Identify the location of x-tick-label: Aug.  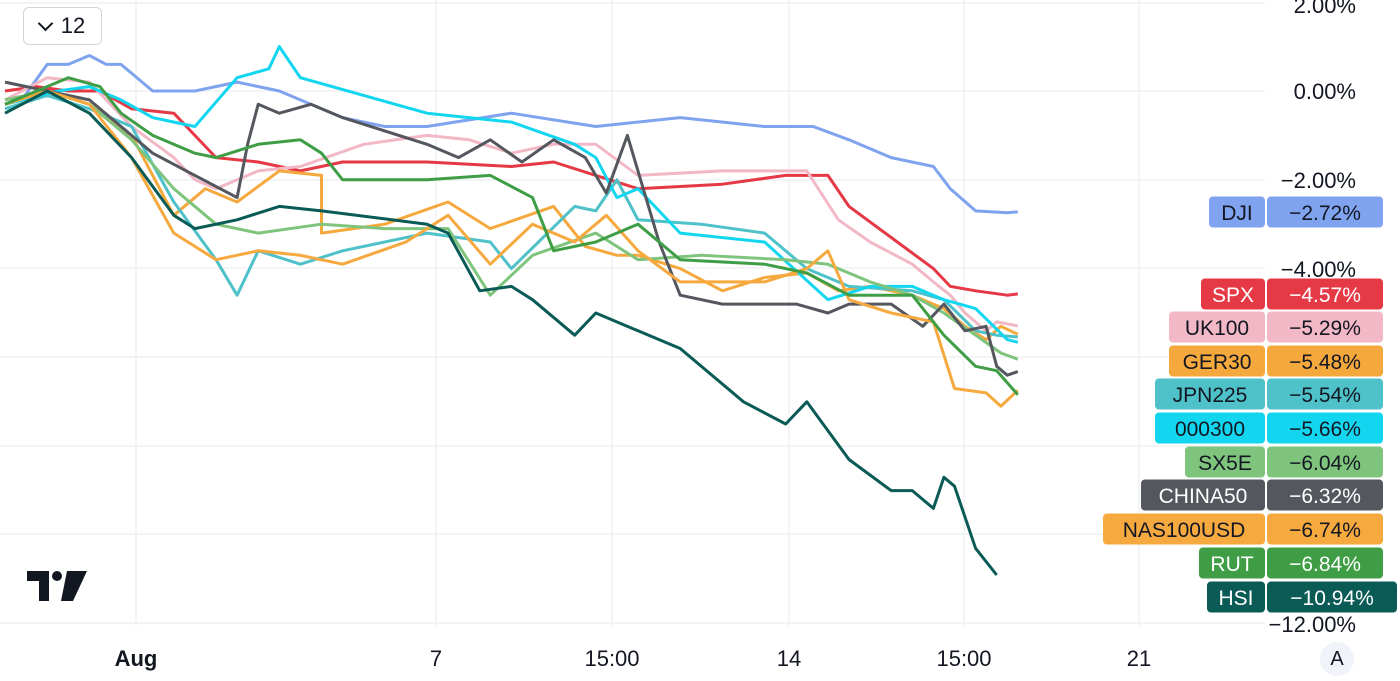
(136, 658).